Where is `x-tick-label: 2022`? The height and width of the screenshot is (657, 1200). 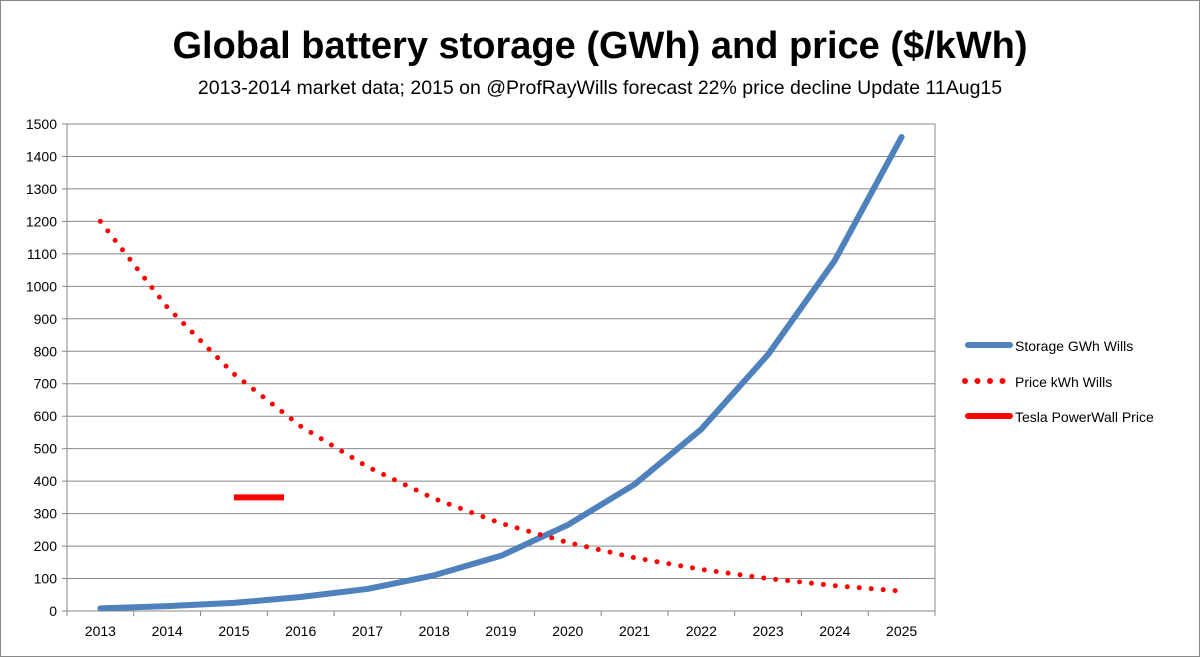
x-tick-label: 2022 is located at coordinates (701, 631).